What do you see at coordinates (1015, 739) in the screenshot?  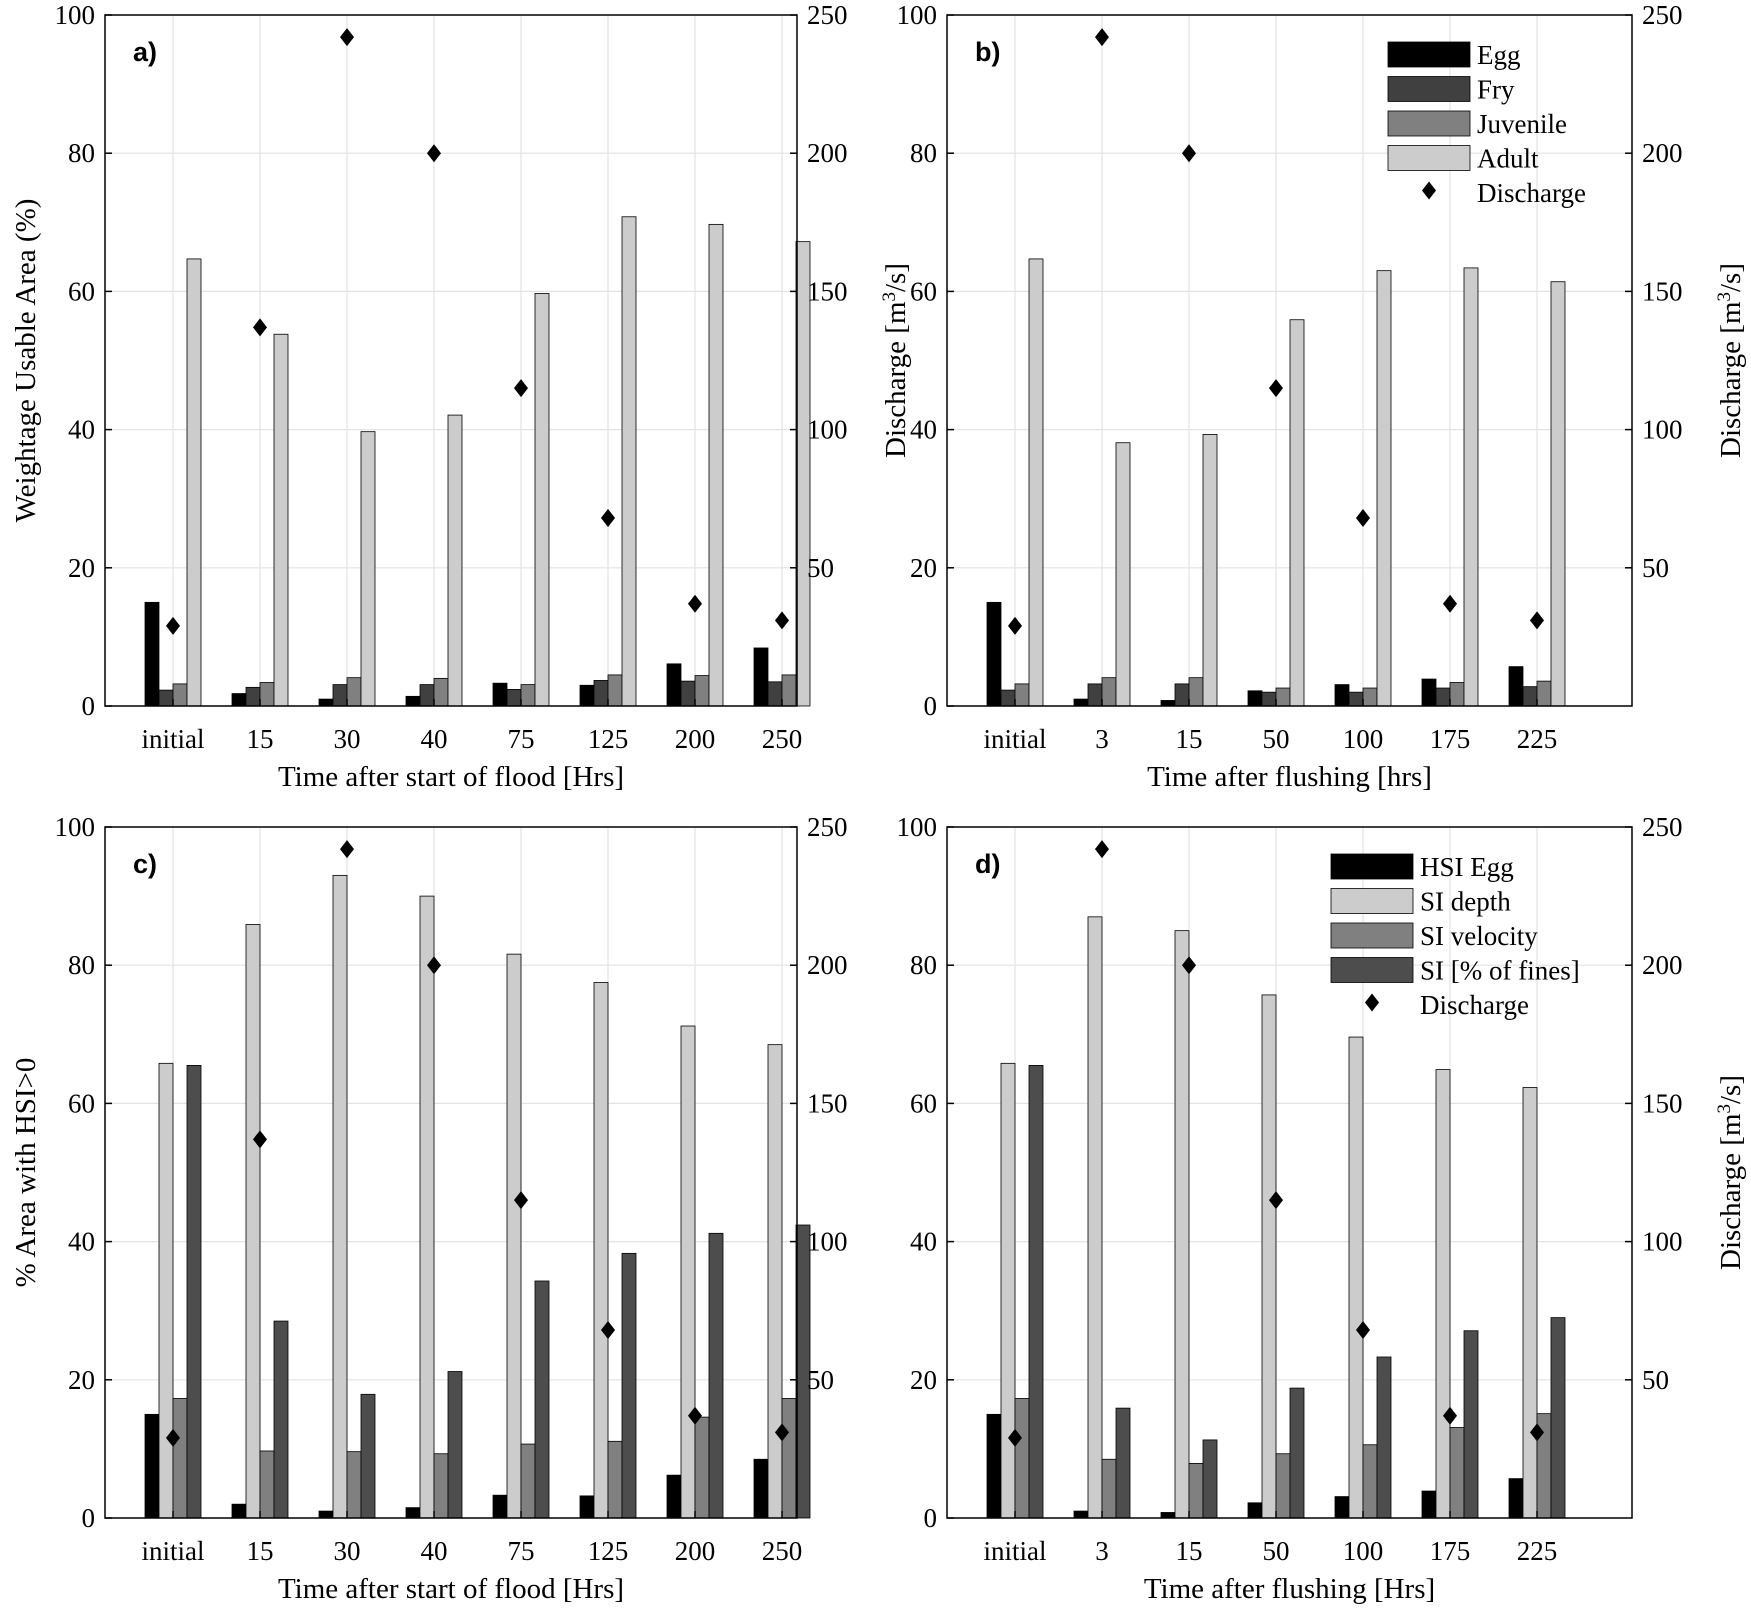 I see `x-tick-label: initial` at bounding box center [1015, 739].